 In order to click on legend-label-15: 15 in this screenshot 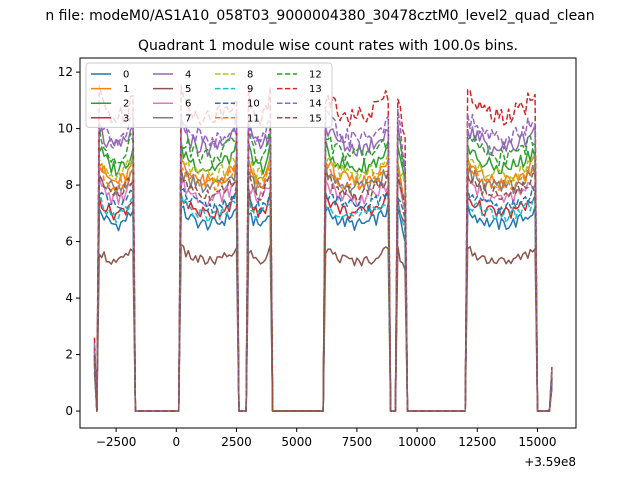, I will do `click(315, 118)`.